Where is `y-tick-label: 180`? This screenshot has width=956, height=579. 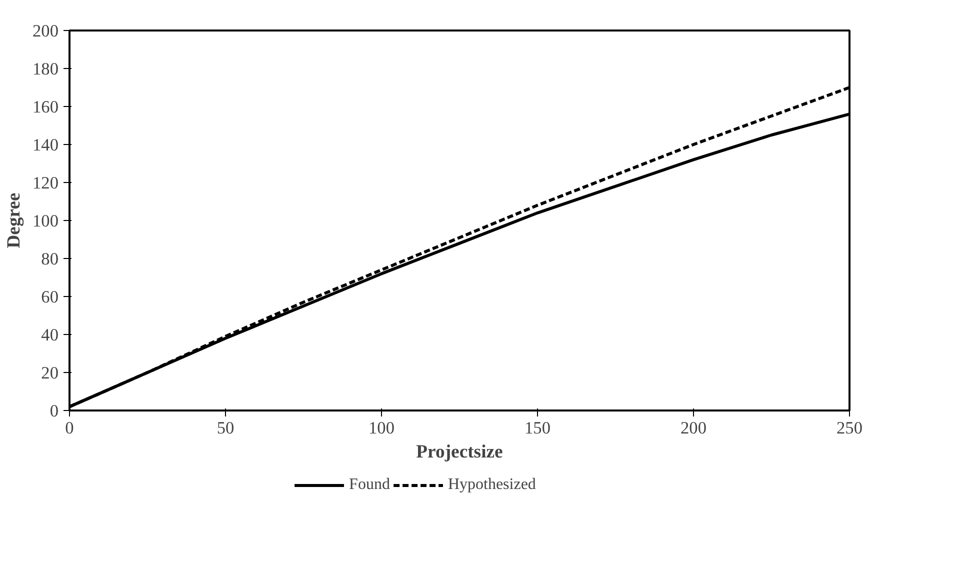
y-tick-label: 180 is located at coordinates (45, 69).